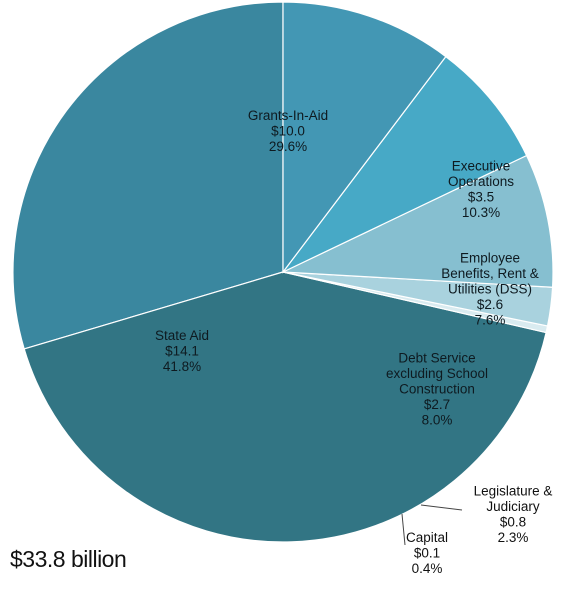 Image resolution: width=561 pixels, height=593 pixels. I want to click on leader-line-legislature-judiciary, so click(441, 507).